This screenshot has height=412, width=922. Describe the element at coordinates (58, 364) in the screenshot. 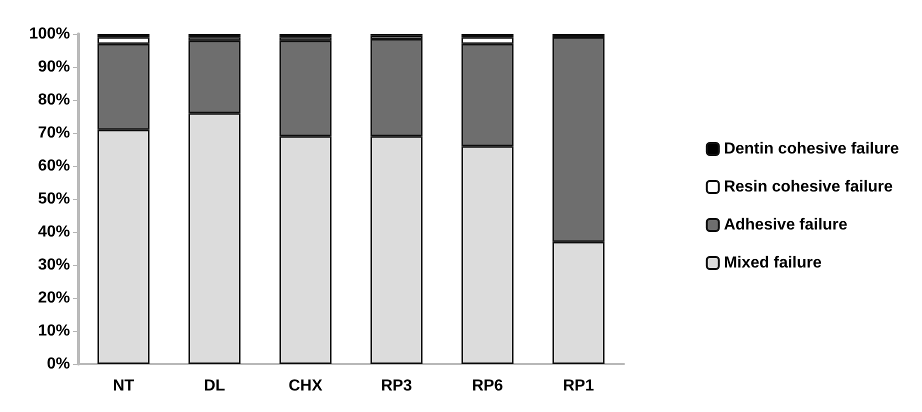

I see `y-tick-label: 0%` at that location.